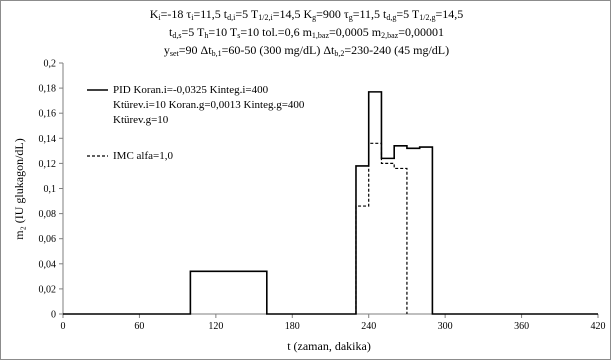 This screenshot has height=360, width=611. What do you see at coordinates (53, 315) in the screenshot?
I see `y-tick-label: 0` at bounding box center [53, 315].